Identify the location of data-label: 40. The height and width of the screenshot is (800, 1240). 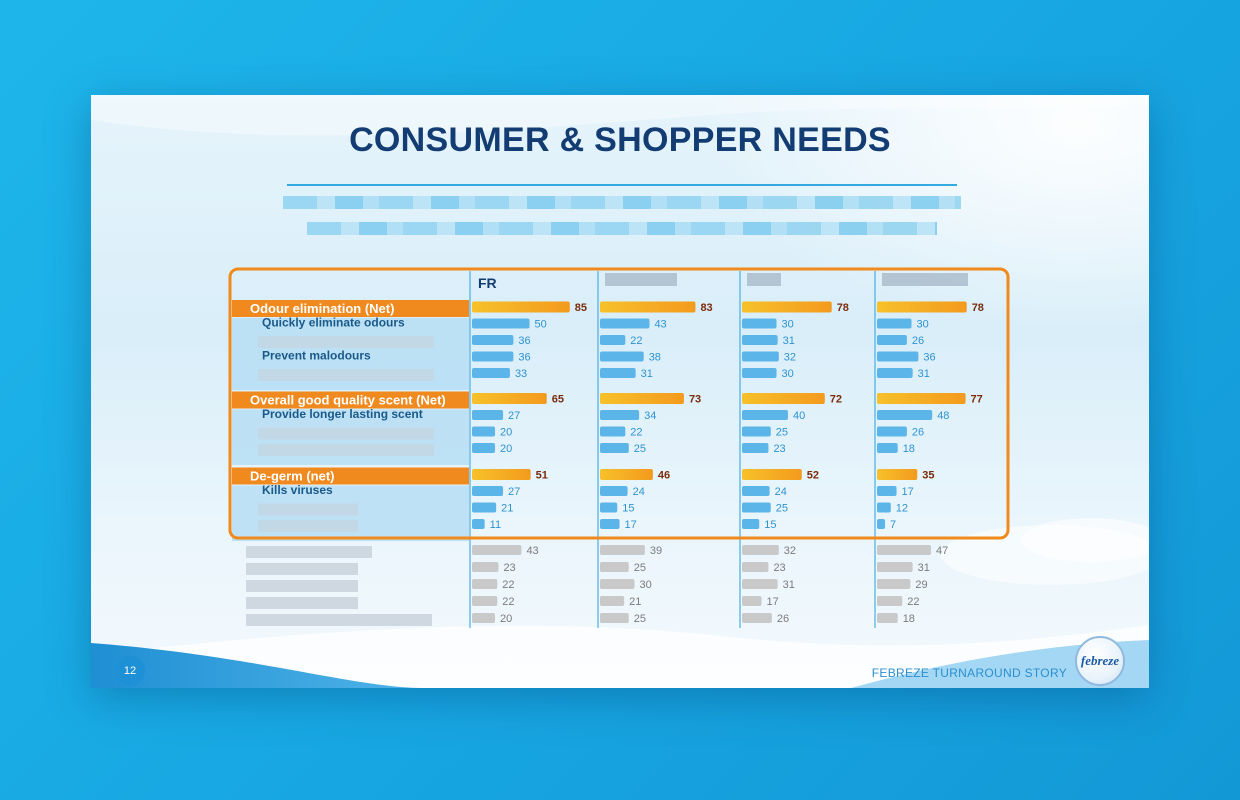
(799, 416).